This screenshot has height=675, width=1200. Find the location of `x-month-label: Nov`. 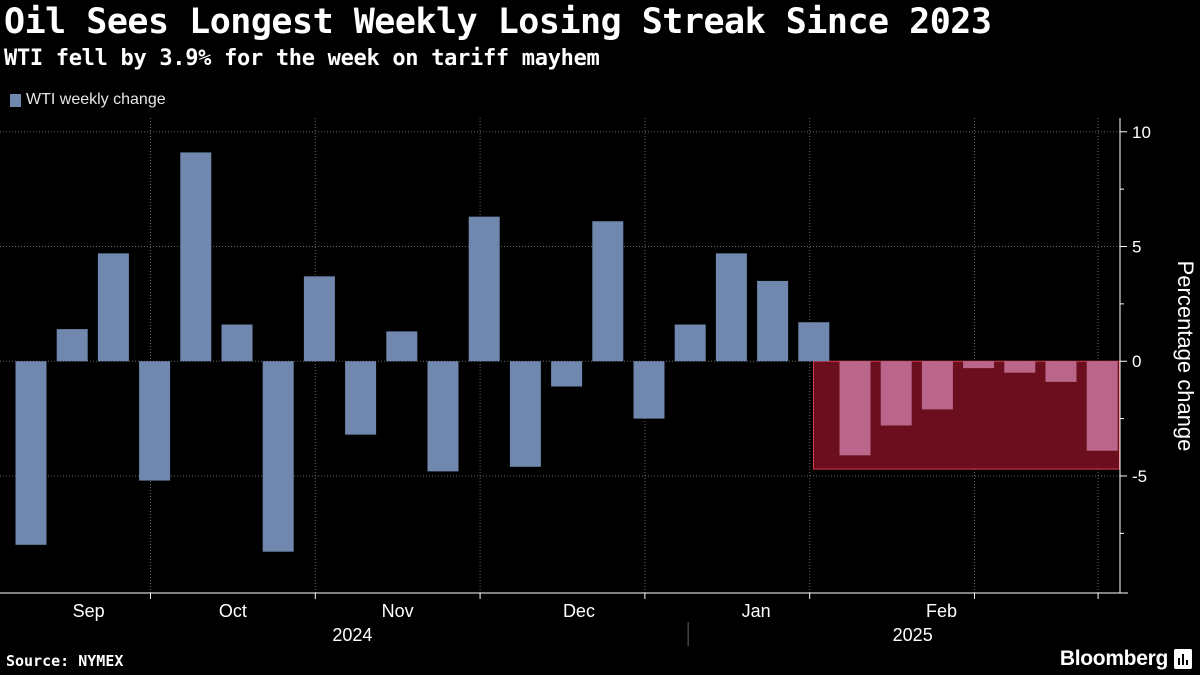

x-month-label: Nov is located at coordinates (398, 611).